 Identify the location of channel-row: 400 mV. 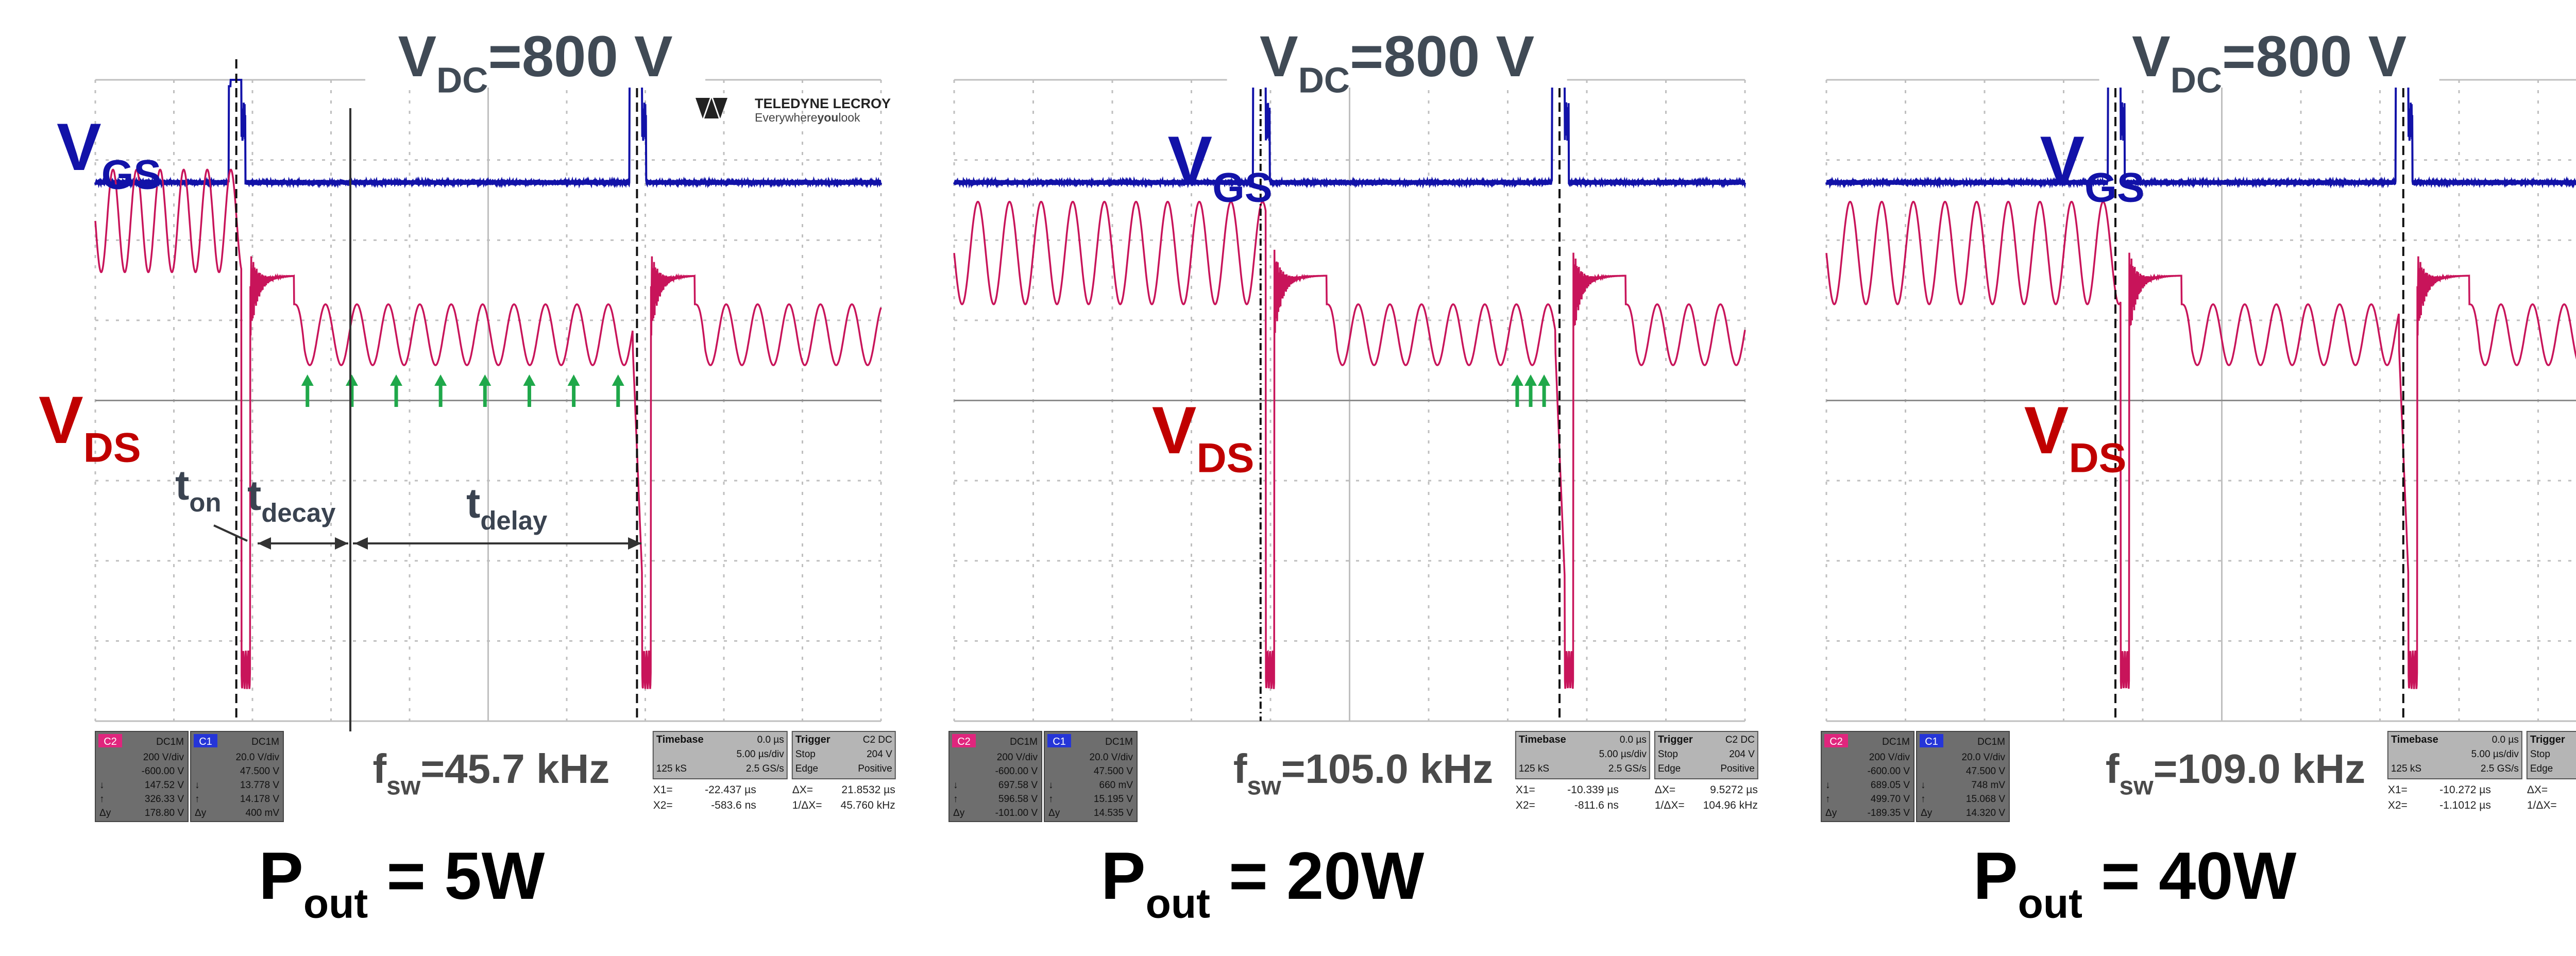
(263, 813).